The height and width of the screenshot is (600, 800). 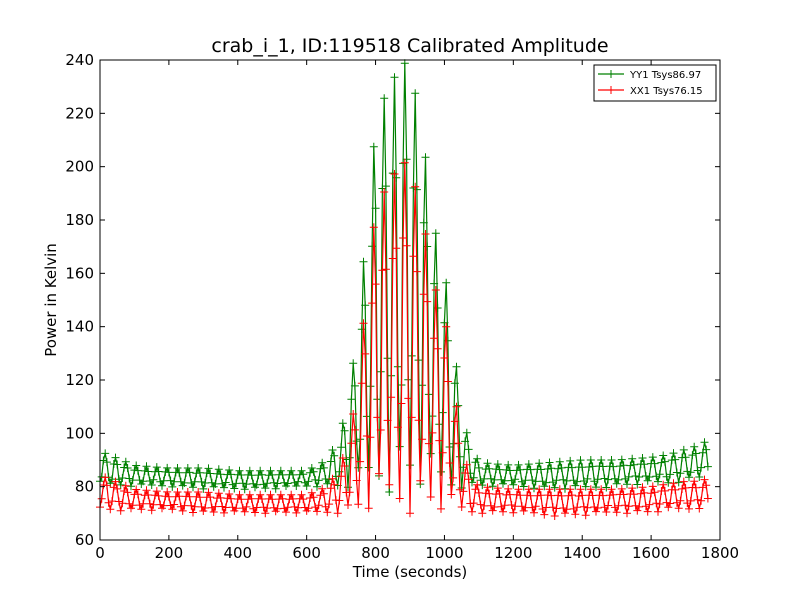 I want to click on y-tick-label: 200, so click(x=79, y=167).